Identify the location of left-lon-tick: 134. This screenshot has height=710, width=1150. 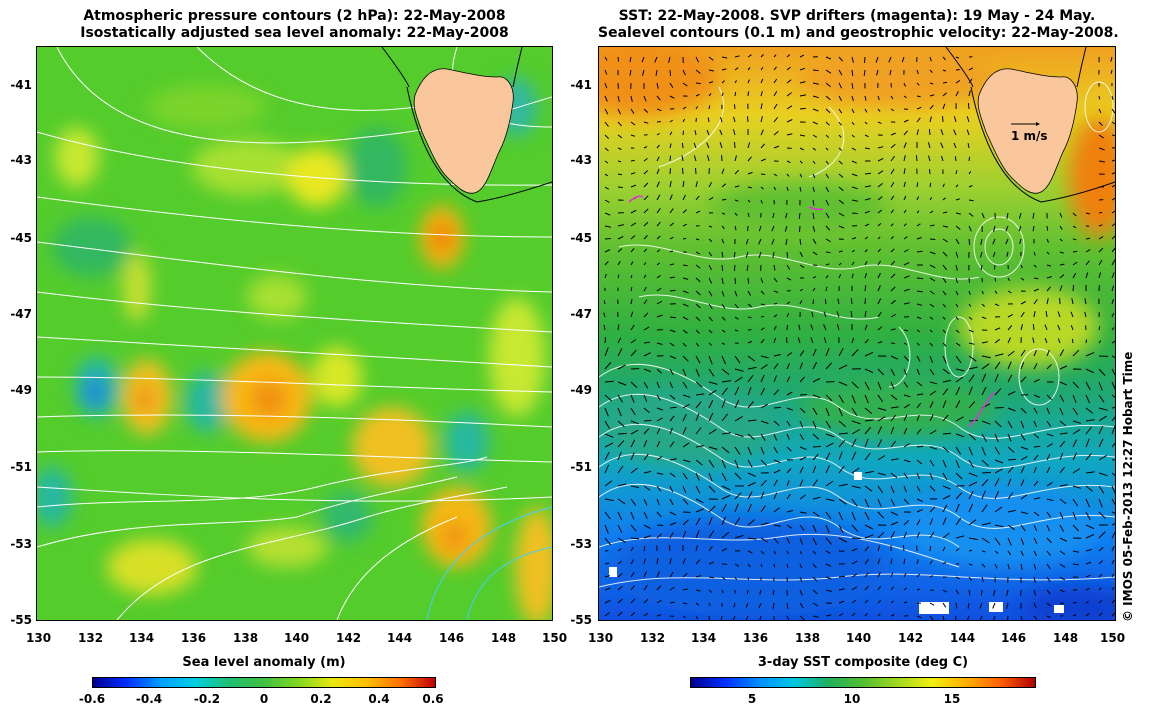
(142, 638).